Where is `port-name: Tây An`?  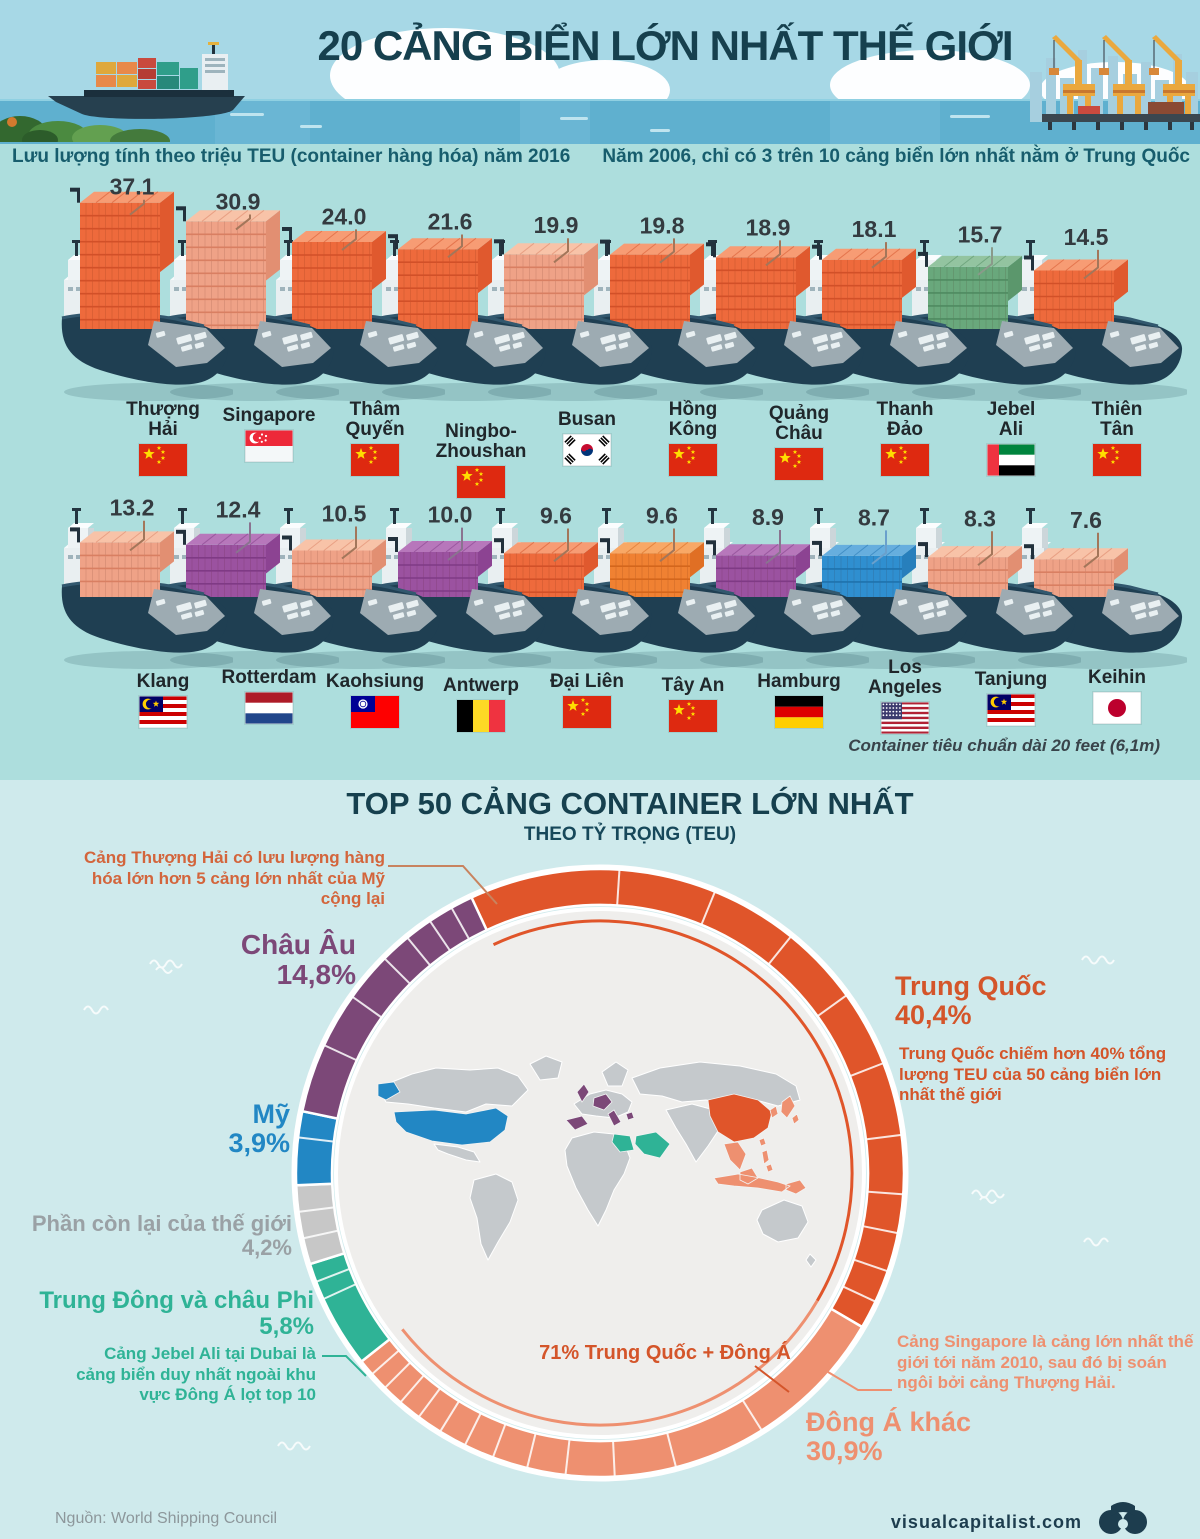 port-name: Tây An is located at coordinates (693, 685).